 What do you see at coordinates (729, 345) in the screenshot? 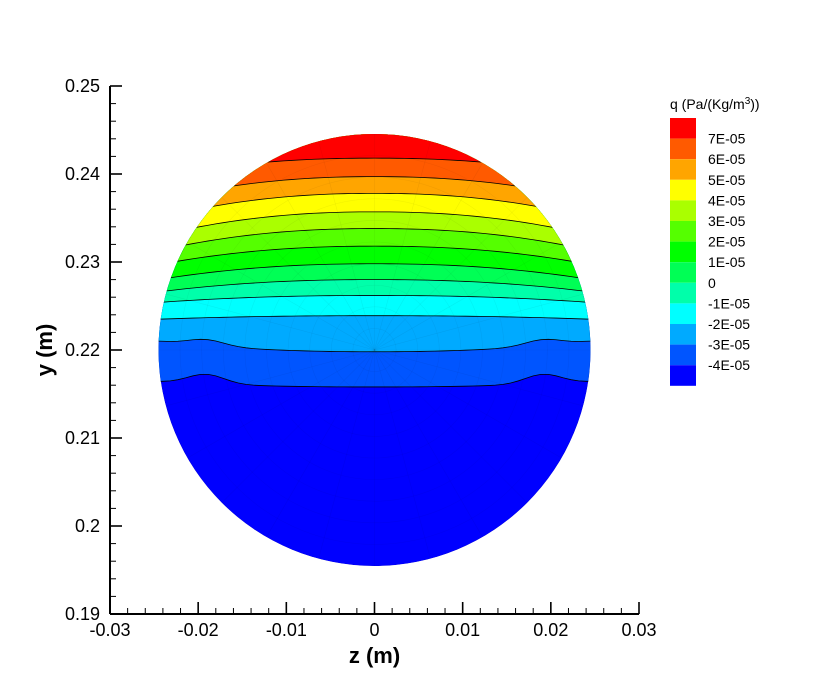
I see `legend-label: -3E-05` at bounding box center [729, 345].